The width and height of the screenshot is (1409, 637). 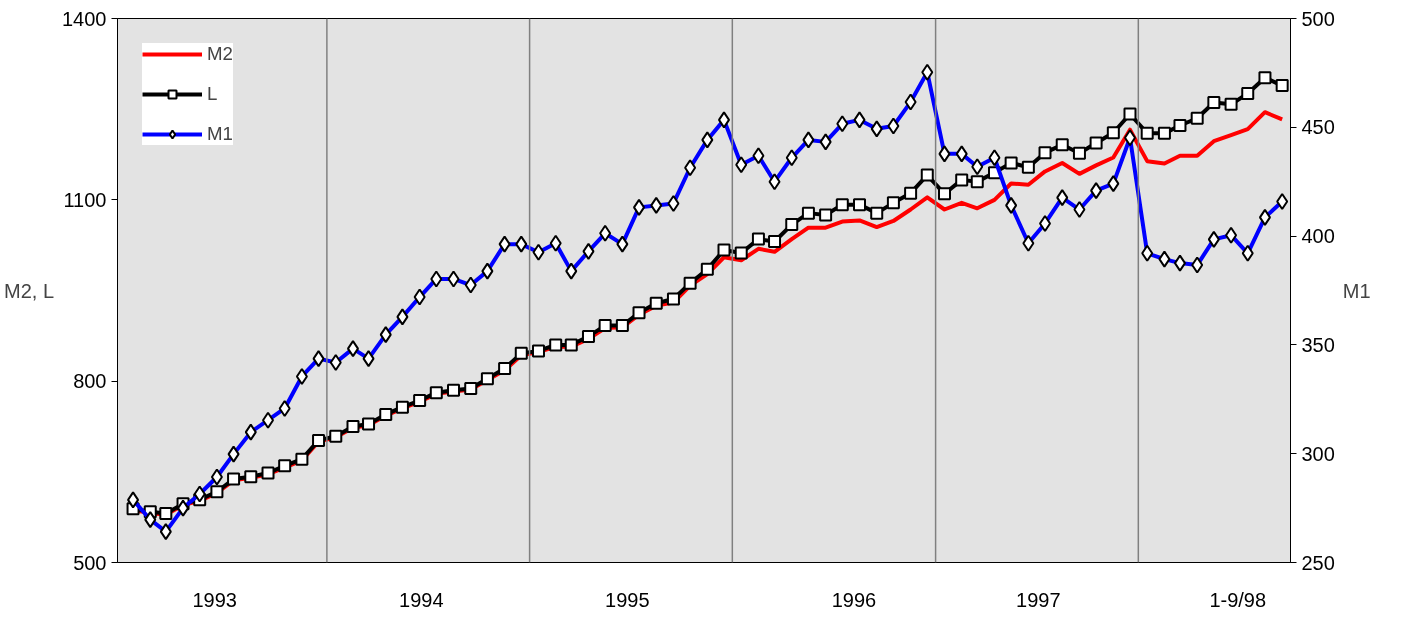 What do you see at coordinates (1038, 599) in the screenshot?
I see `x-tick-label: 1997` at bounding box center [1038, 599].